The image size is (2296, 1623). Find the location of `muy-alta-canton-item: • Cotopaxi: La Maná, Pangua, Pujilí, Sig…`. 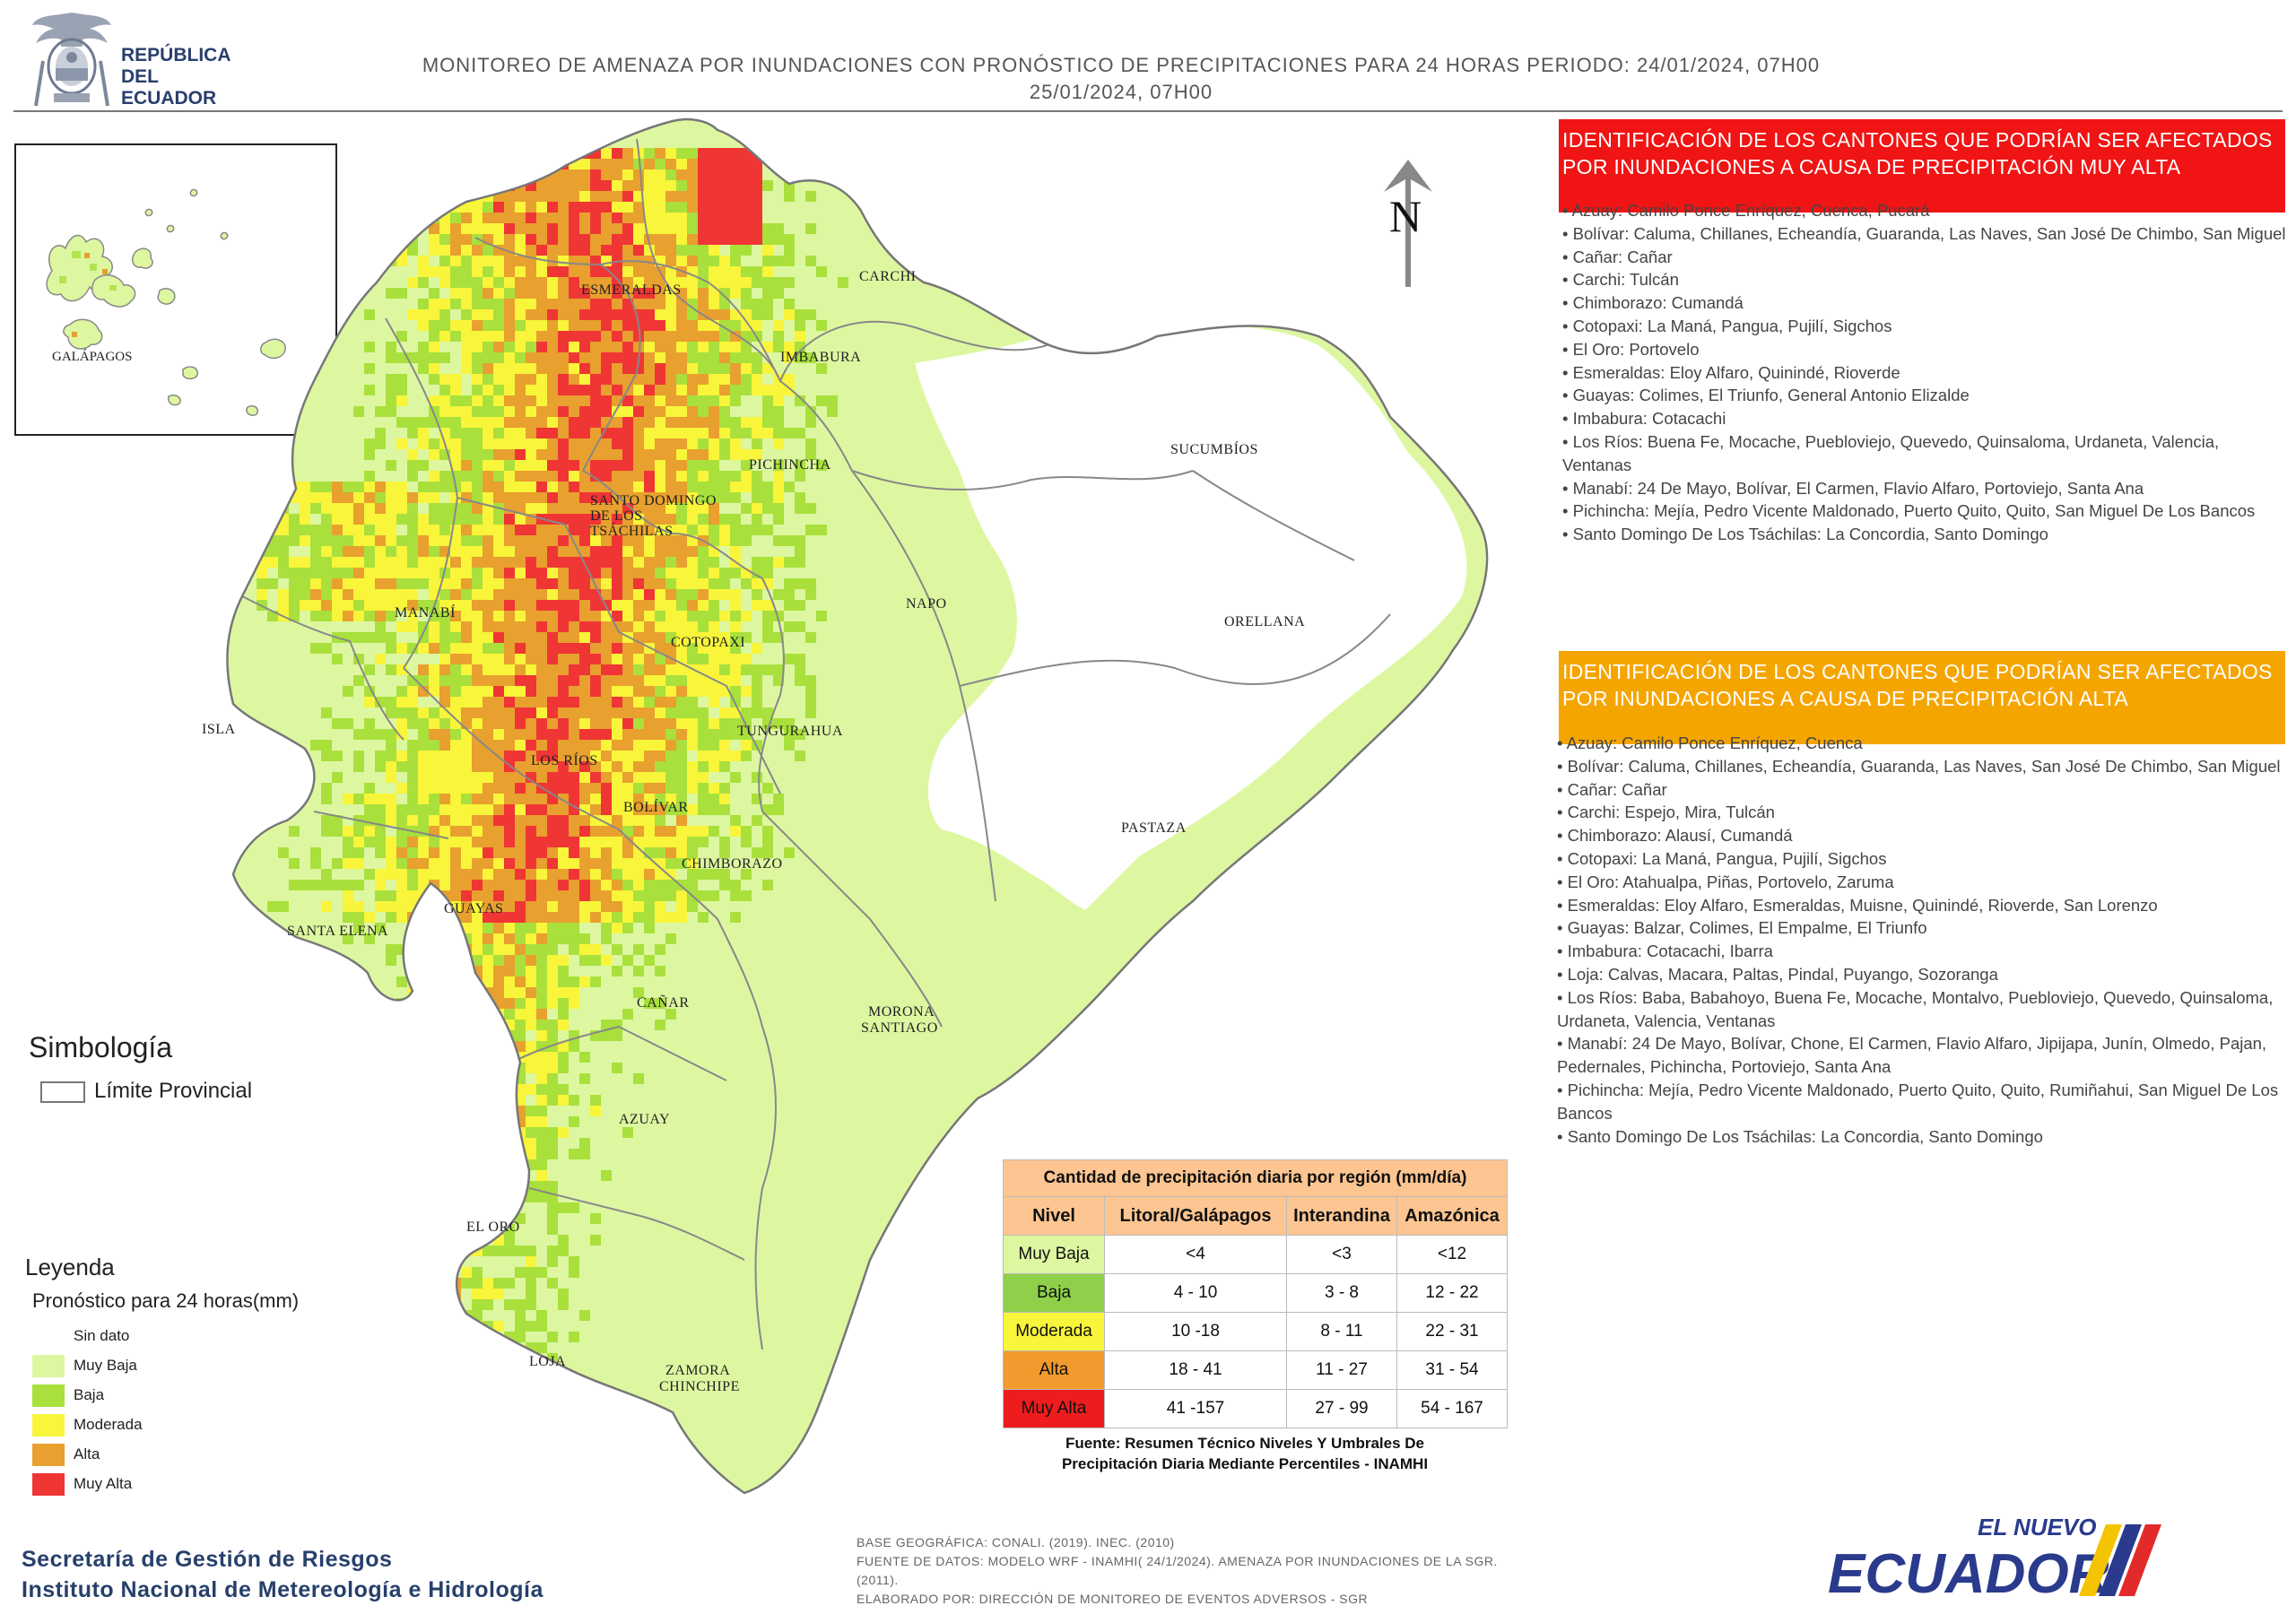

muy-alta-canton-item: • Cotopaxi: La Maná, Pangua, Pujilí, Sig… is located at coordinates (1727, 325).